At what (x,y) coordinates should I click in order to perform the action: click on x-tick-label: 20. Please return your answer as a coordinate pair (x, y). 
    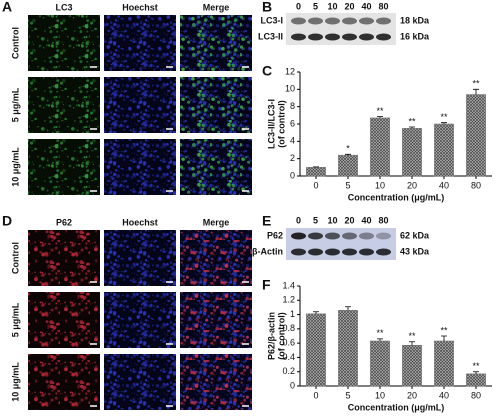
    Looking at the image, I should click on (412, 395).